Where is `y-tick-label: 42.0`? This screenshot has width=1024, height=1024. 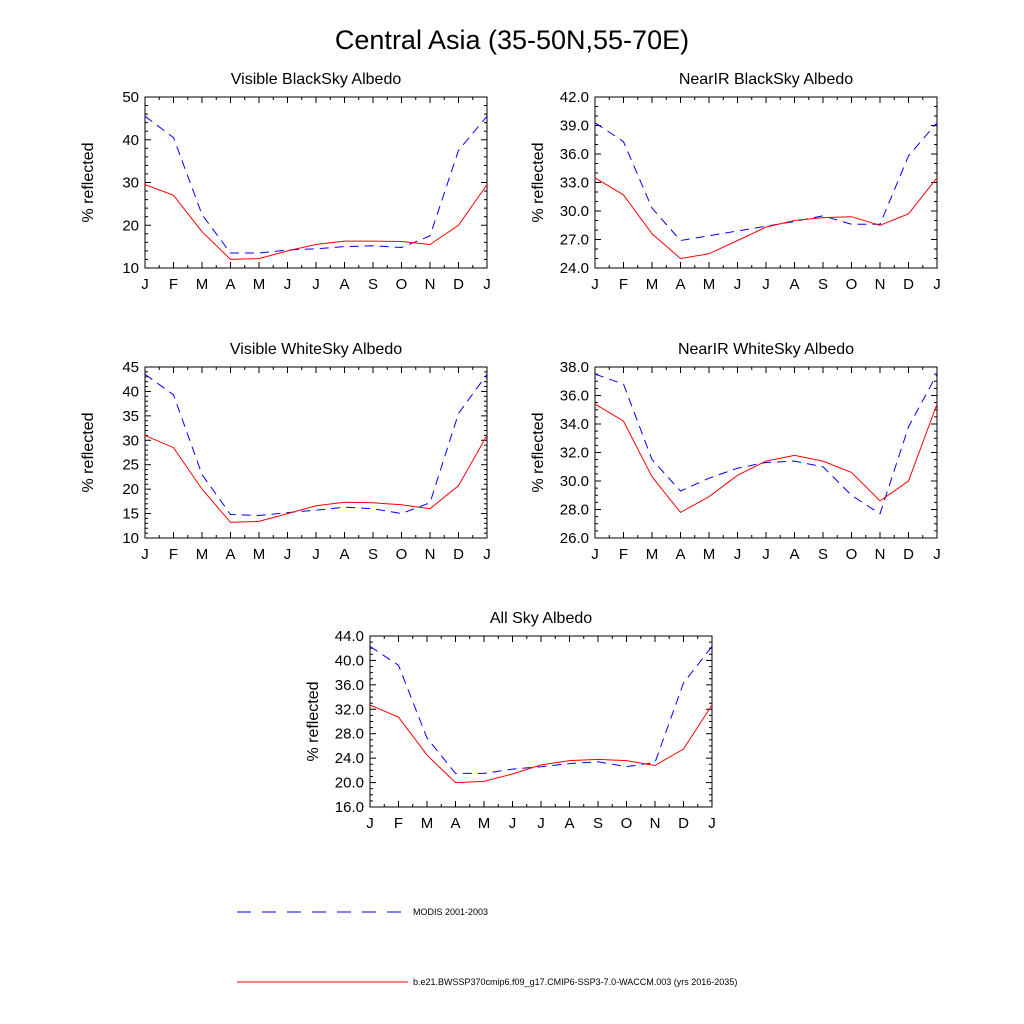 y-tick-label: 42.0 is located at coordinates (574, 97).